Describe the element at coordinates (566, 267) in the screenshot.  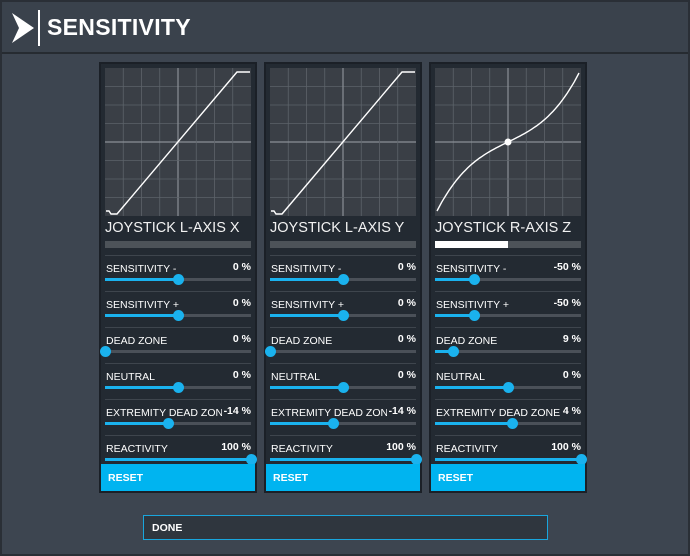
I see `setting-value: -50 %` at that location.